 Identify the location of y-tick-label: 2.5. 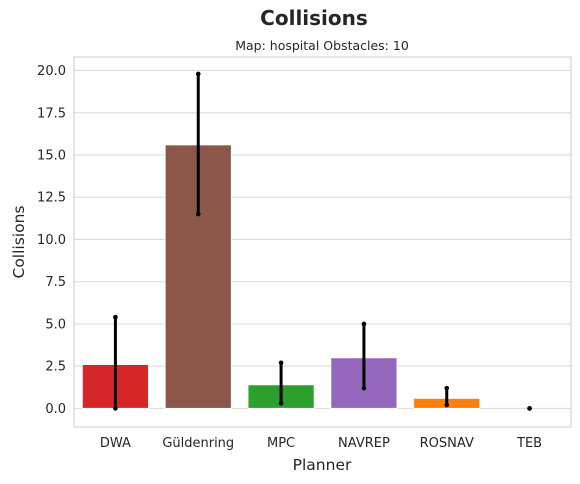
(55, 367).